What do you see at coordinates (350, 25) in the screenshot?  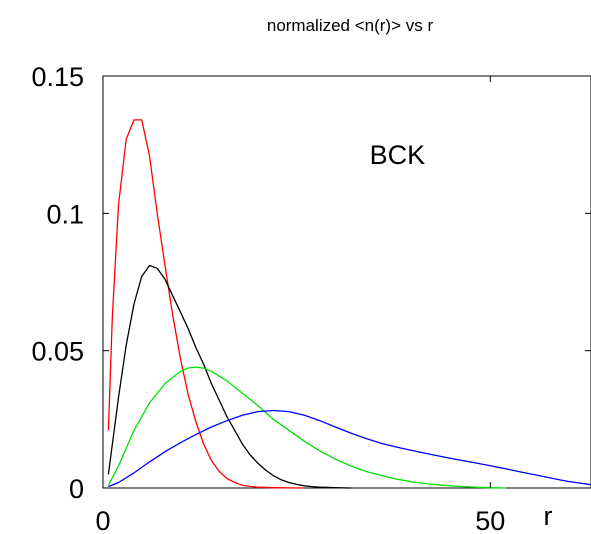 I see `chart-title: normalized <n(r)> vs r` at bounding box center [350, 25].